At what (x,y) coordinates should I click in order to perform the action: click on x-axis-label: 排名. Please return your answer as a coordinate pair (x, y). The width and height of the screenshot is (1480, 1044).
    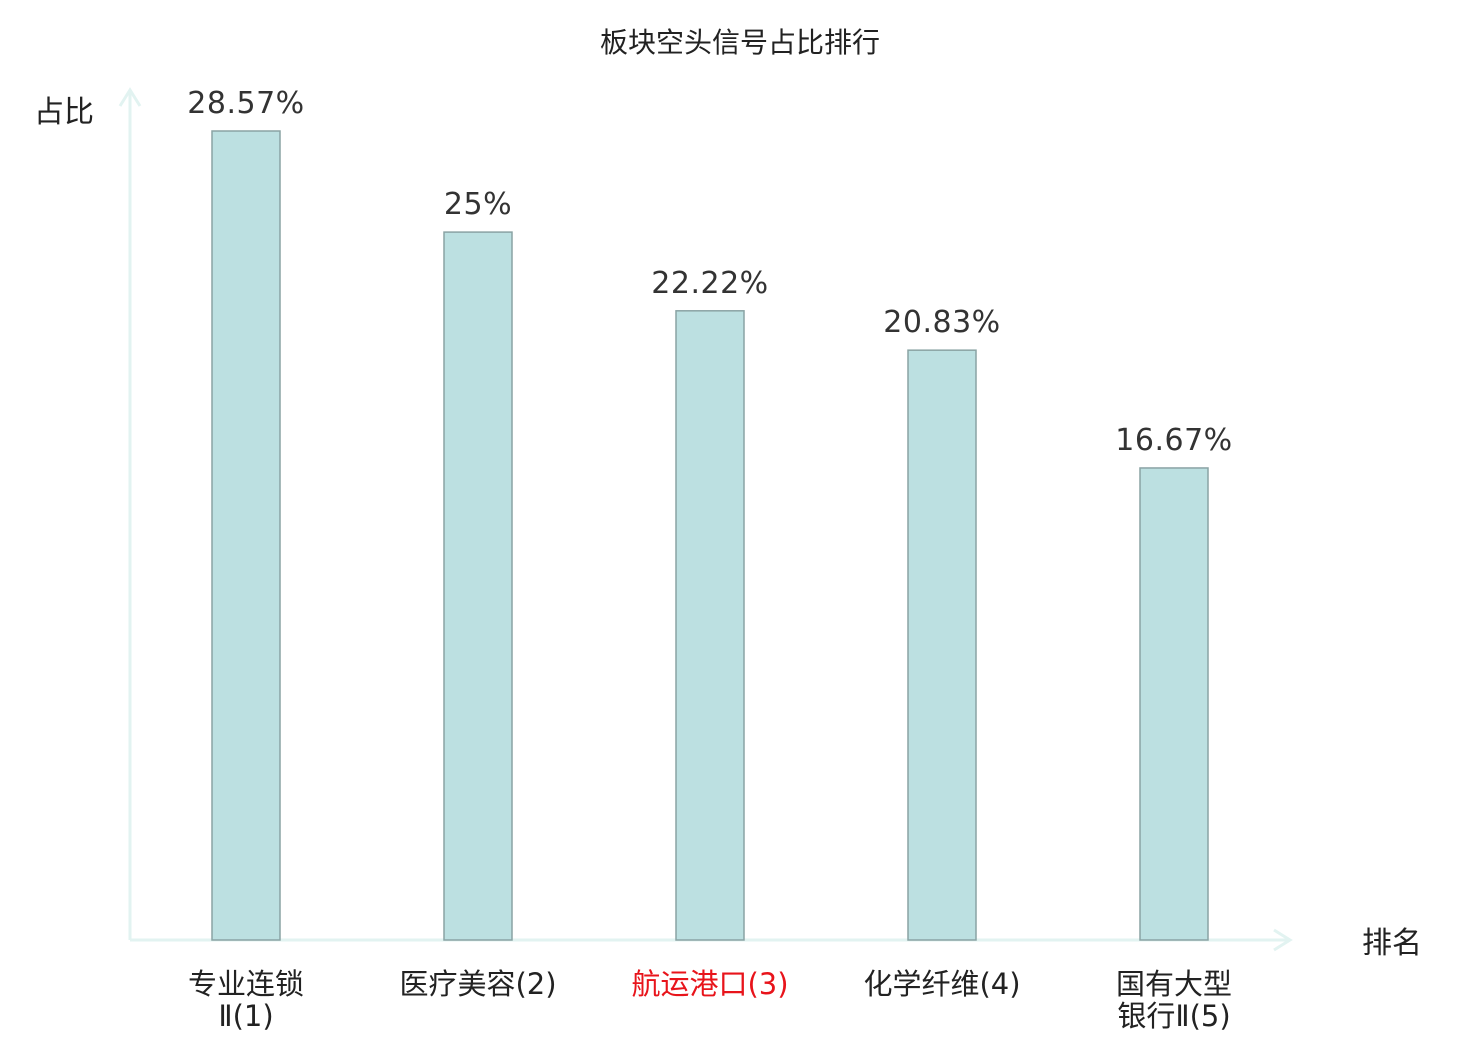
    Looking at the image, I should click on (1392, 943).